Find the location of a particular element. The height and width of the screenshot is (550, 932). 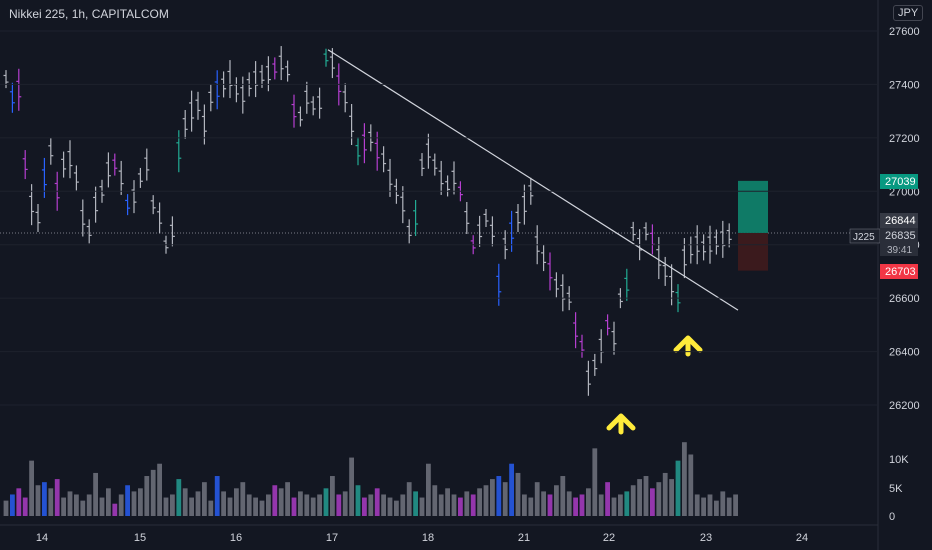

price-tick-label: 27200 is located at coordinates (904, 139).